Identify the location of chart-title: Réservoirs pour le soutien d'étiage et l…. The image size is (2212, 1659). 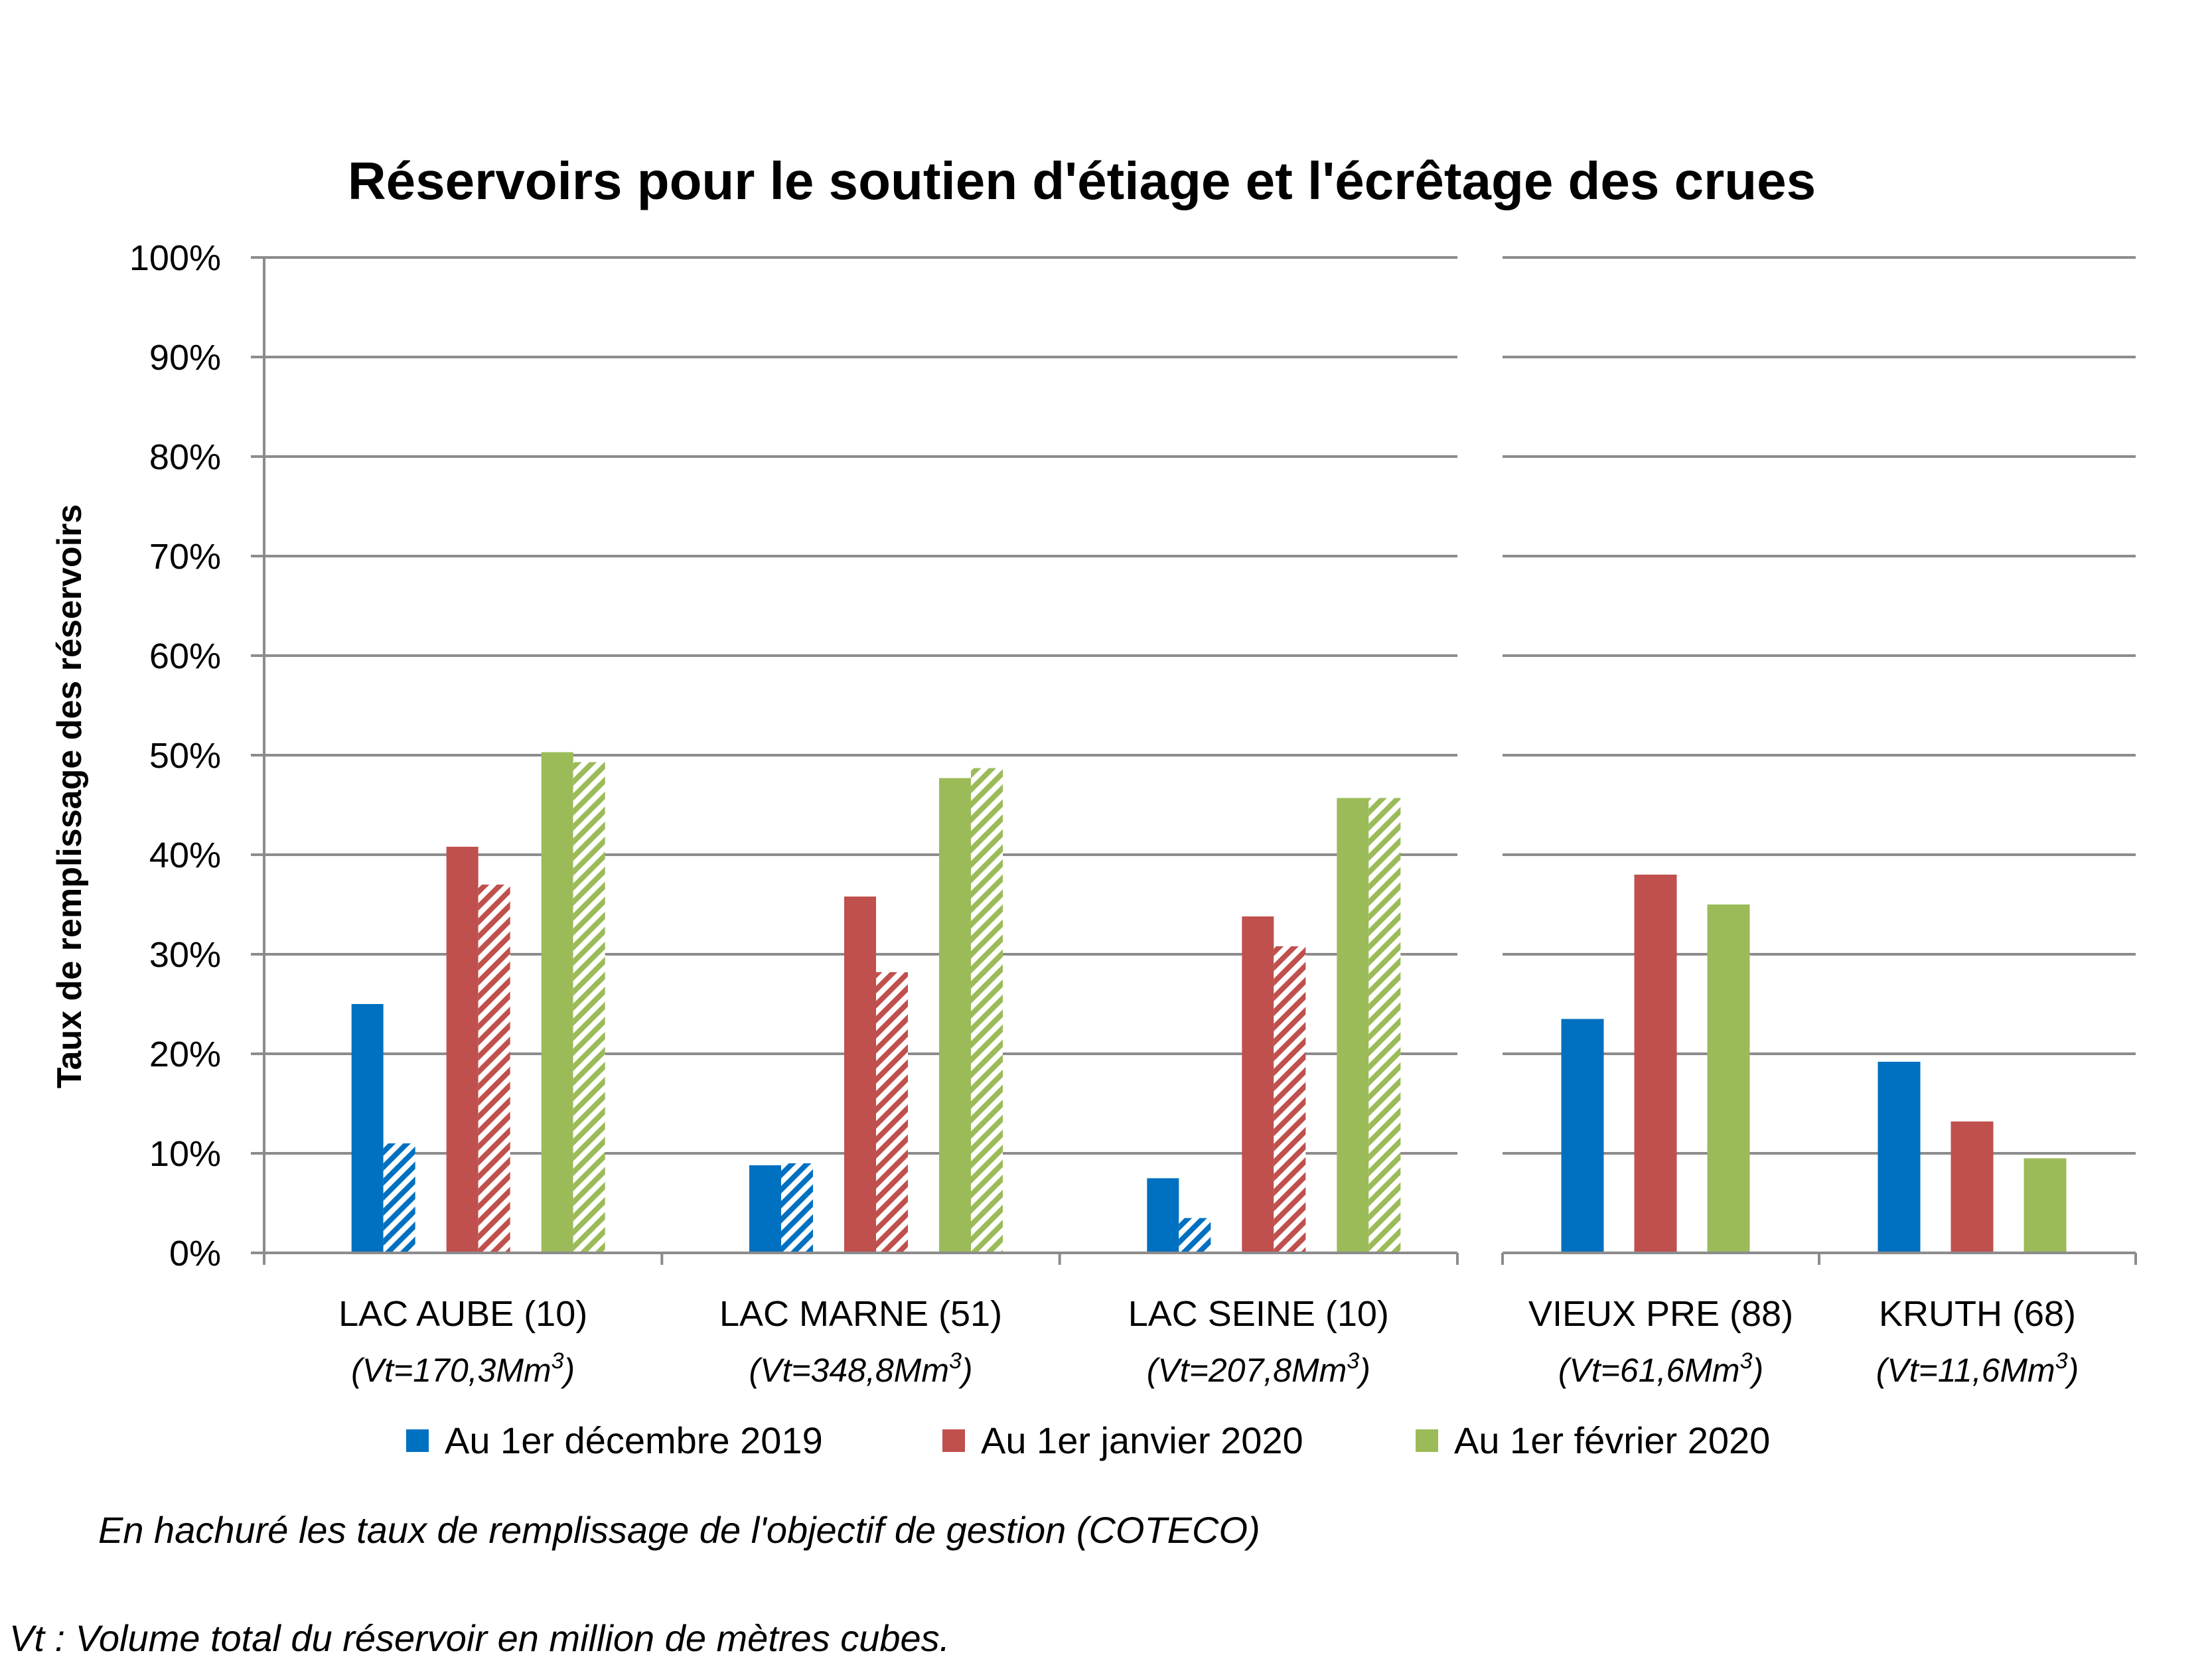
(1082, 180).